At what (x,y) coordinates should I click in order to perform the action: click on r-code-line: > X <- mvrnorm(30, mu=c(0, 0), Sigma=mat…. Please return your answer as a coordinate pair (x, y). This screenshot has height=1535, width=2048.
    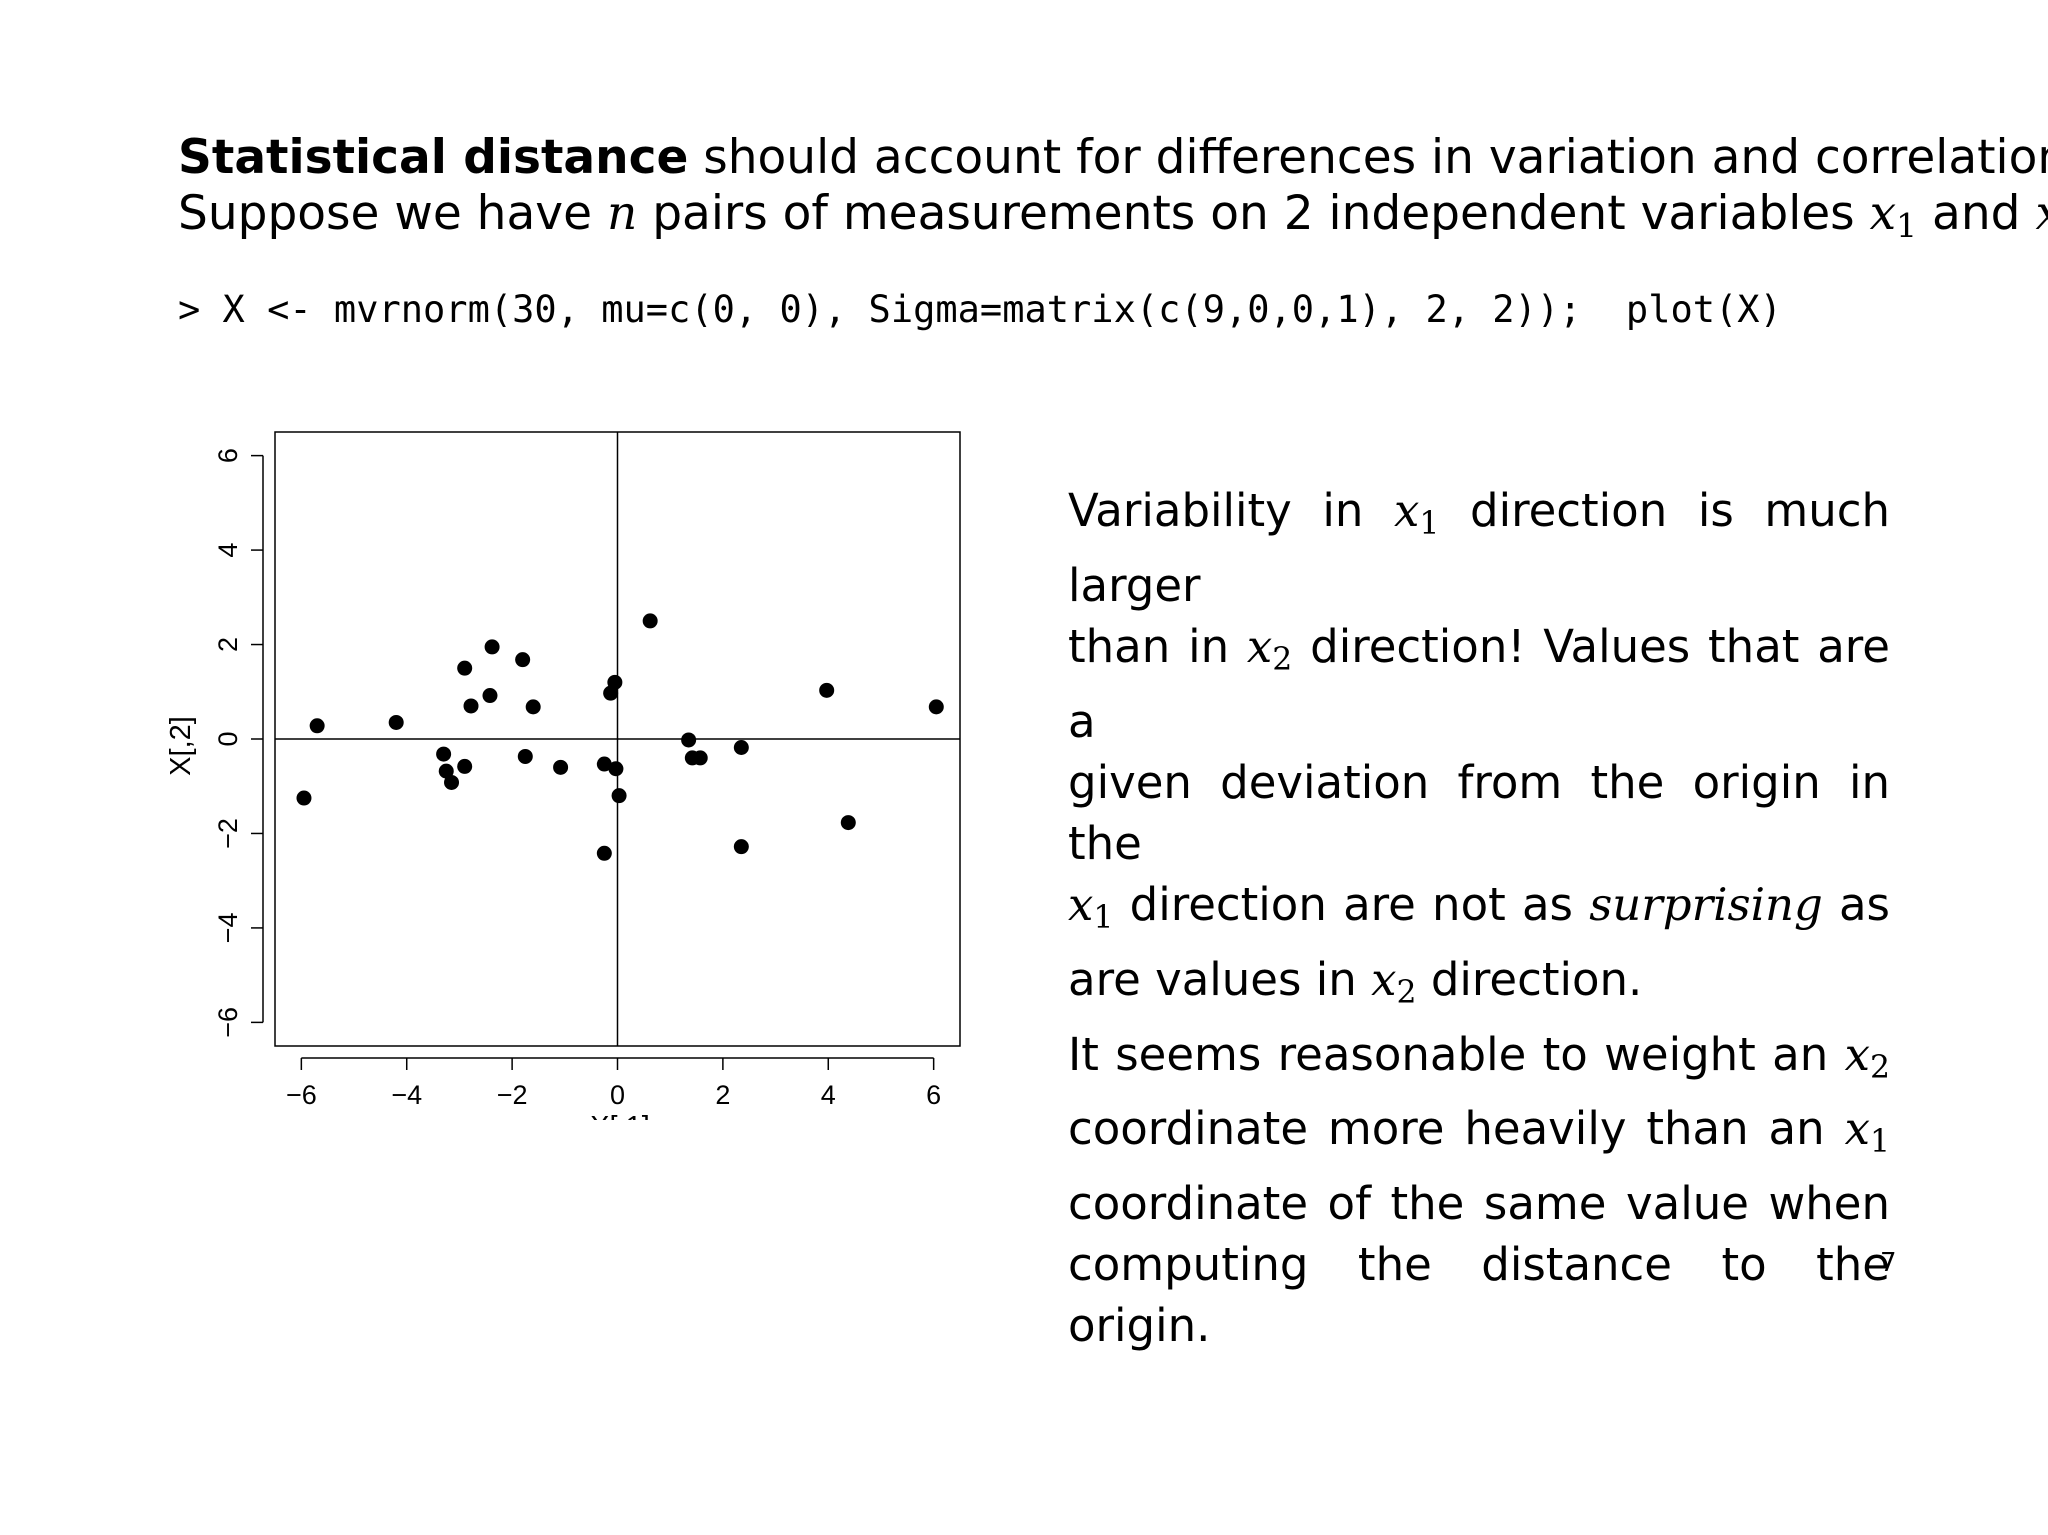
    Looking at the image, I should click on (980, 309).